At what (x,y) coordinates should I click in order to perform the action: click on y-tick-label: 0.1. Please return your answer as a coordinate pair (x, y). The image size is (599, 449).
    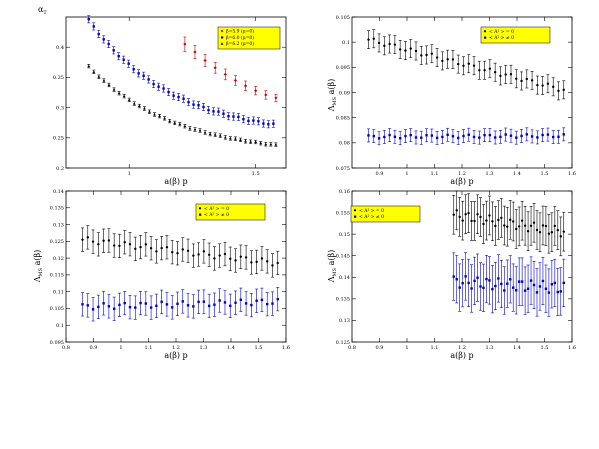
    Looking at the image, I should click on (60, 326).